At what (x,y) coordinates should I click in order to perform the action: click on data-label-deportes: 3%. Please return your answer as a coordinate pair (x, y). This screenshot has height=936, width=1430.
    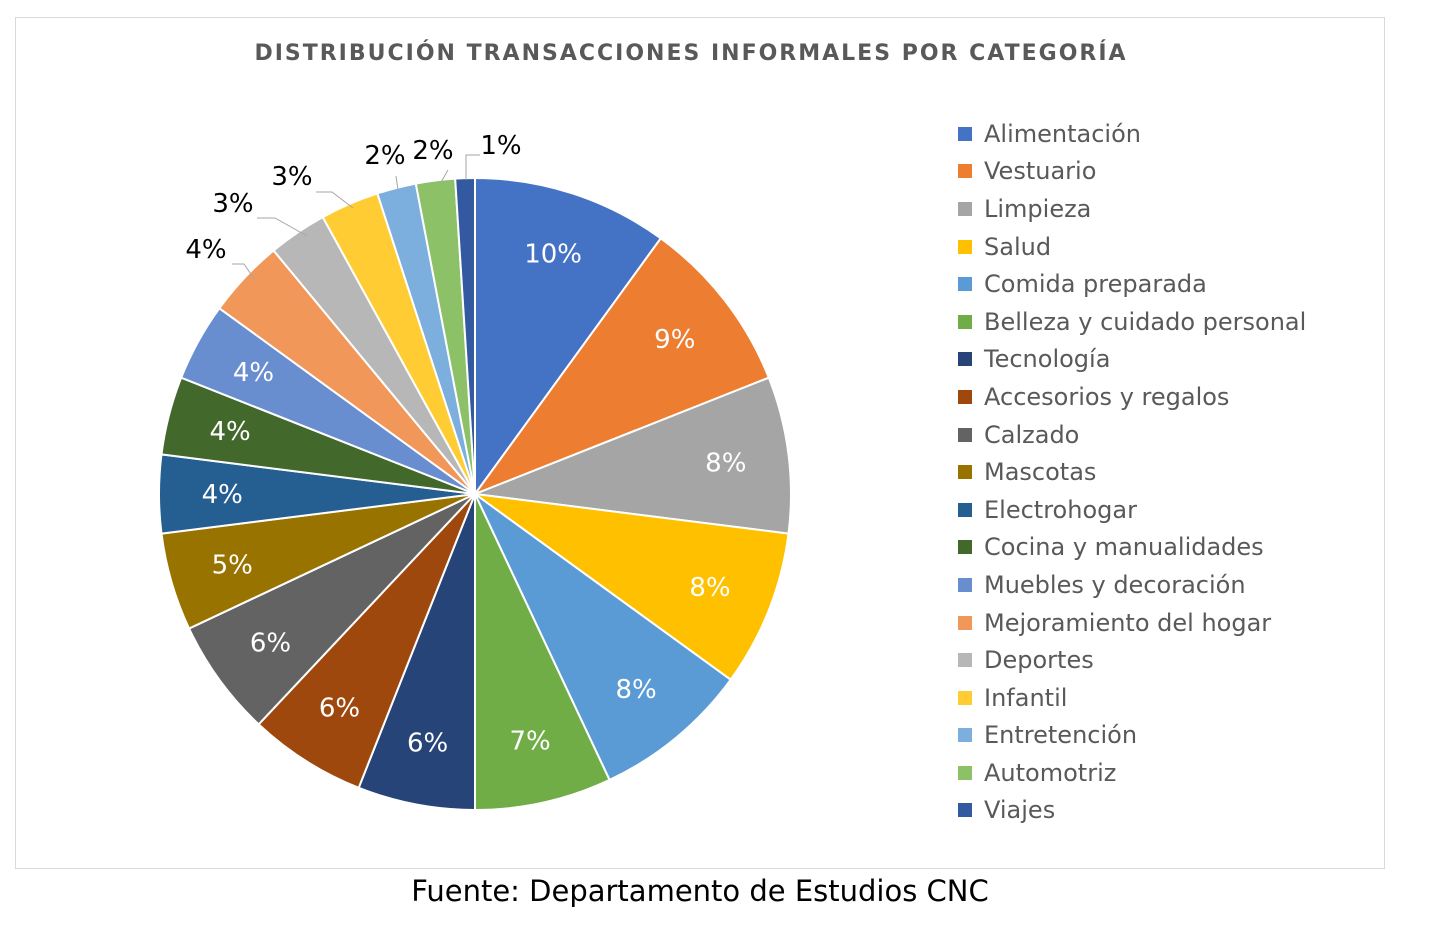
    Looking at the image, I should click on (232, 204).